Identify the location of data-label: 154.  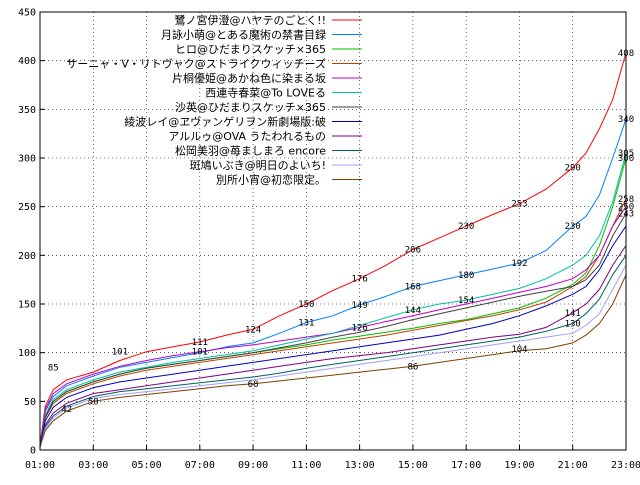
(466, 301).